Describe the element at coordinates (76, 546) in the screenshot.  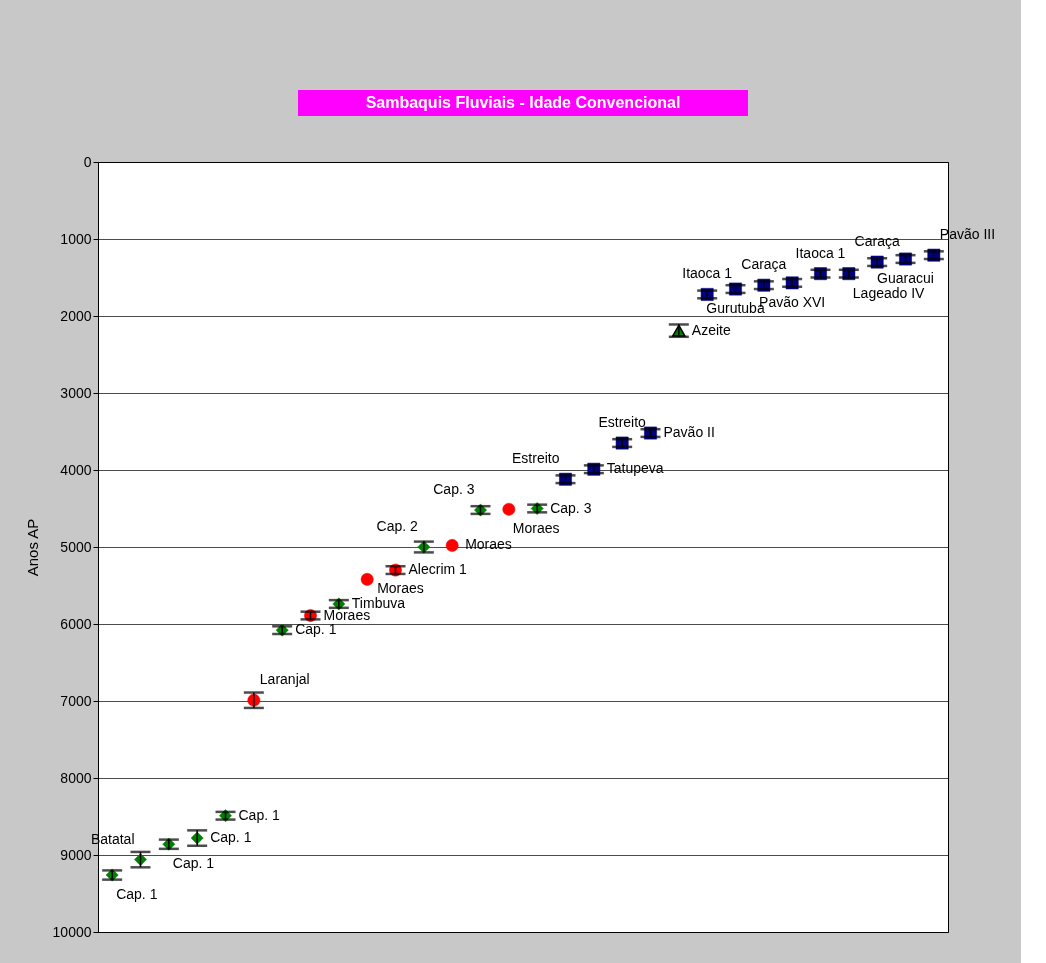
I see `y-tick-label: 5000` at that location.